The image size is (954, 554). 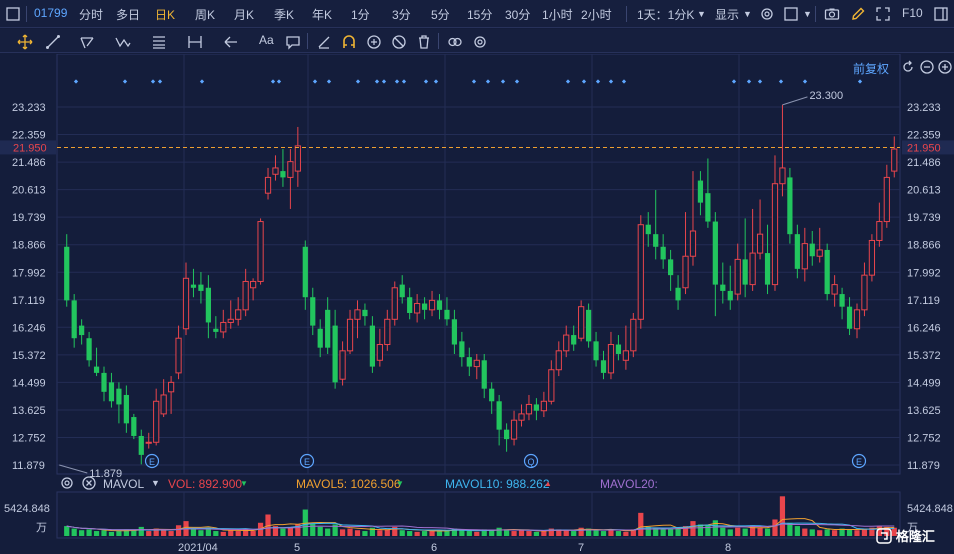 What do you see at coordinates (87, 42) in the screenshot?
I see `channel-tool-icon` at bounding box center [87, 42].